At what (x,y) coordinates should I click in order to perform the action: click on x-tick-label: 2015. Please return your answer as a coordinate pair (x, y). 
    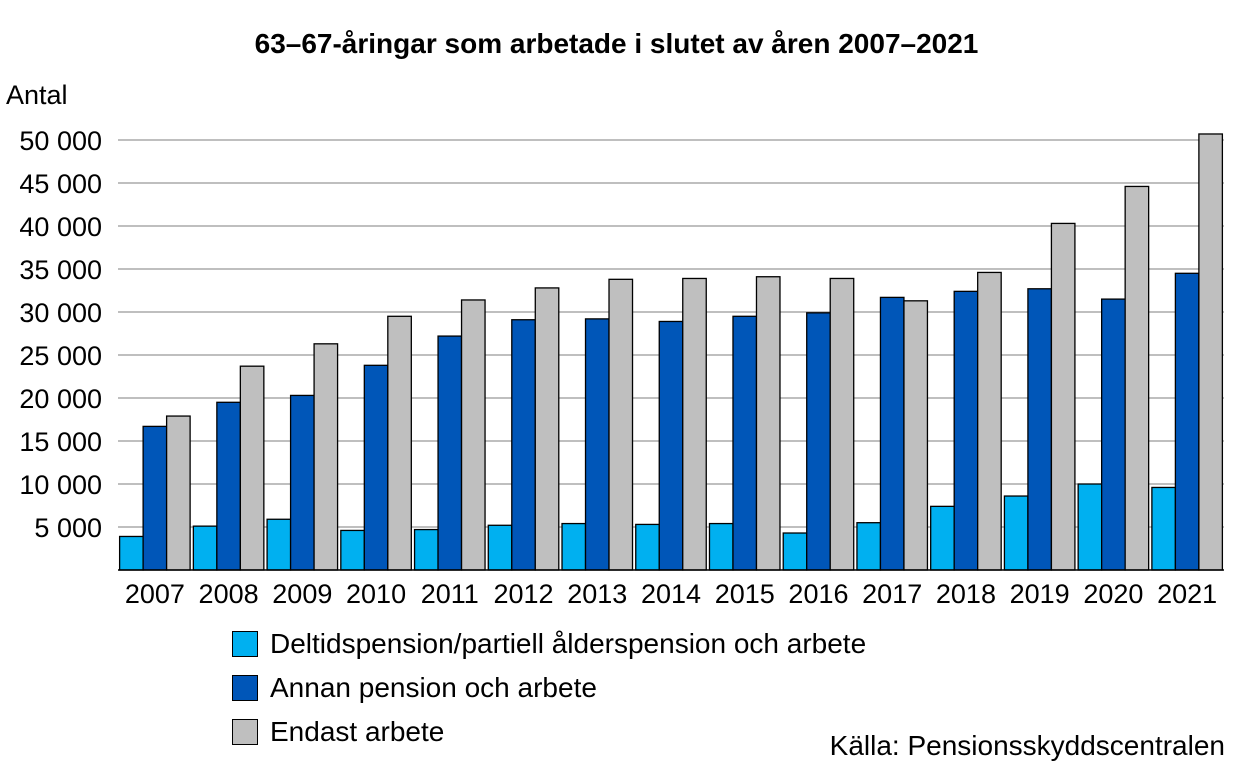
    Looking at the image, I should click on (745, 594).